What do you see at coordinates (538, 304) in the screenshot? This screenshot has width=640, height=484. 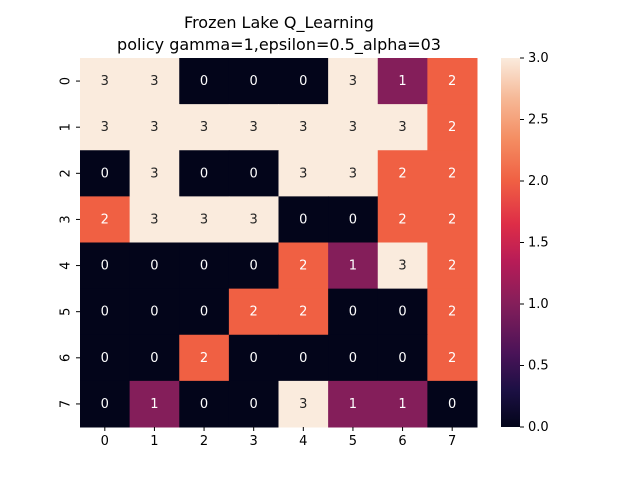 I see `colorbar-tick-label: 1.0` at bounding box center [538, 304].